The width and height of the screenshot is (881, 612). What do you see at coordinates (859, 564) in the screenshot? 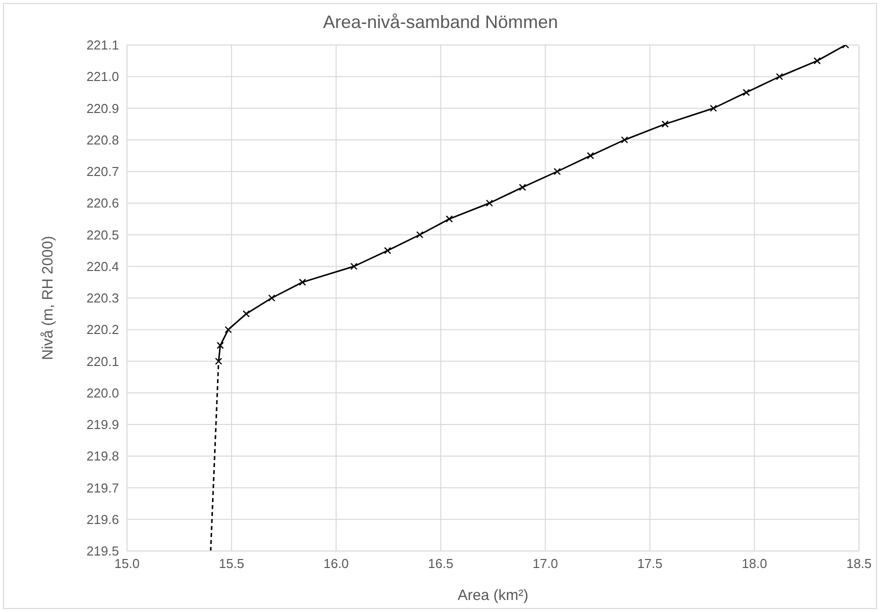
I see `x-tick-label: 18.5` at bounding box center [859, 564].